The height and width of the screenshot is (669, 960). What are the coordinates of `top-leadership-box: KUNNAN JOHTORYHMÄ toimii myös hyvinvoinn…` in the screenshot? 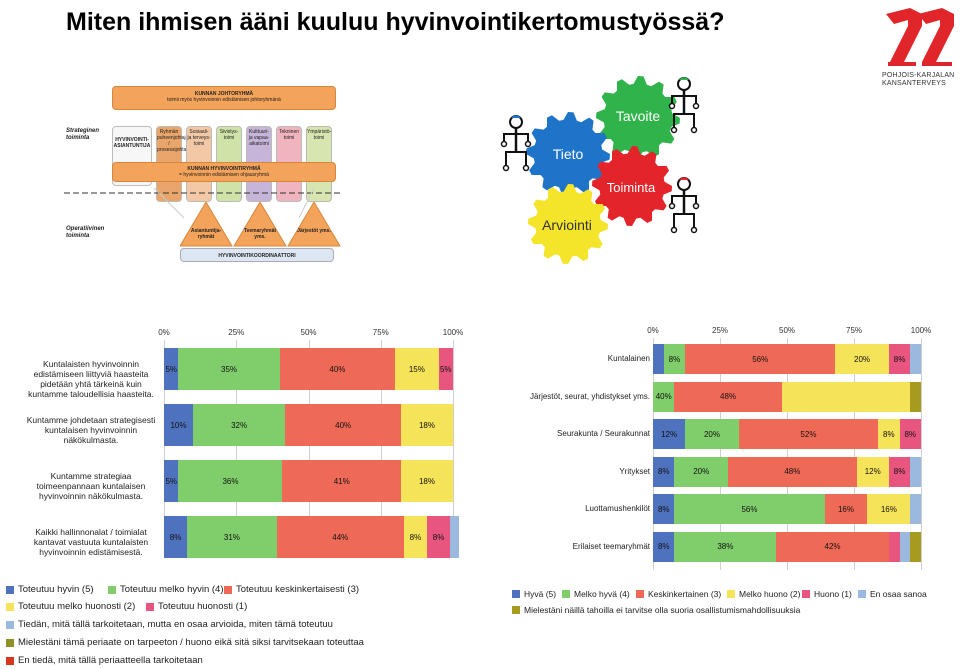 It's located at (224, 98).